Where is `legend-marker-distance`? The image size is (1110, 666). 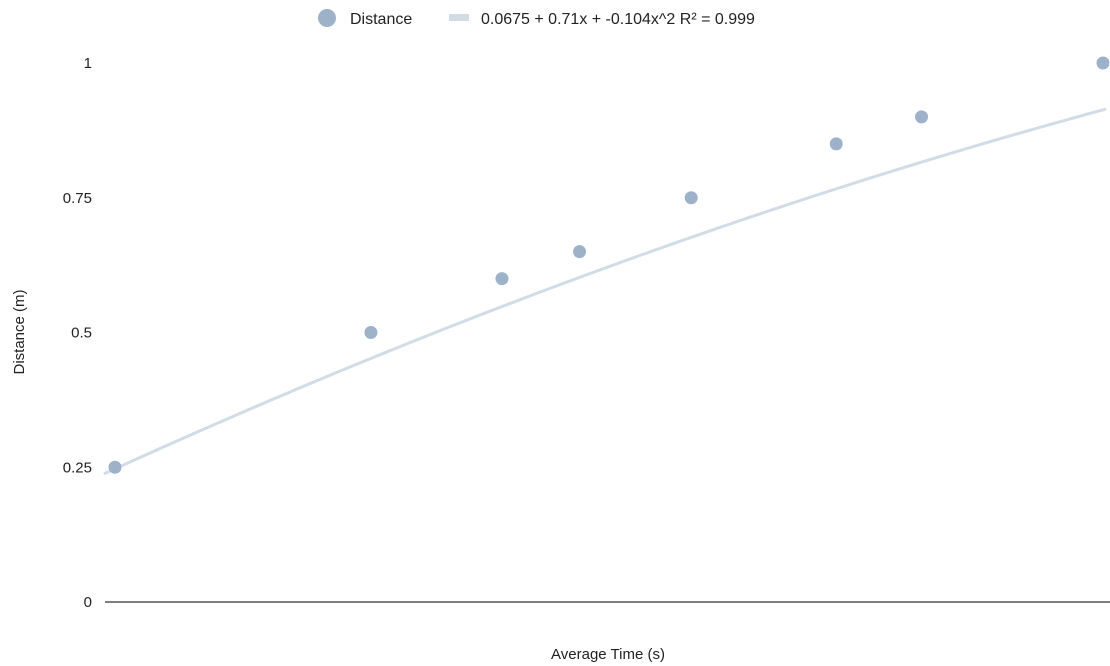 legend-marker-distance is located at coordinates (327, 18).